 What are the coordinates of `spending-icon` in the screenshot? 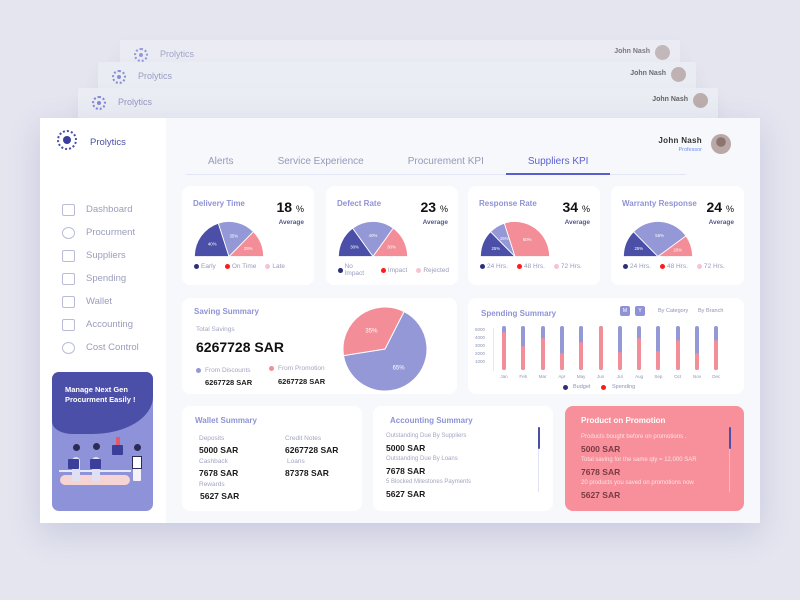 It's located at (68, 278).